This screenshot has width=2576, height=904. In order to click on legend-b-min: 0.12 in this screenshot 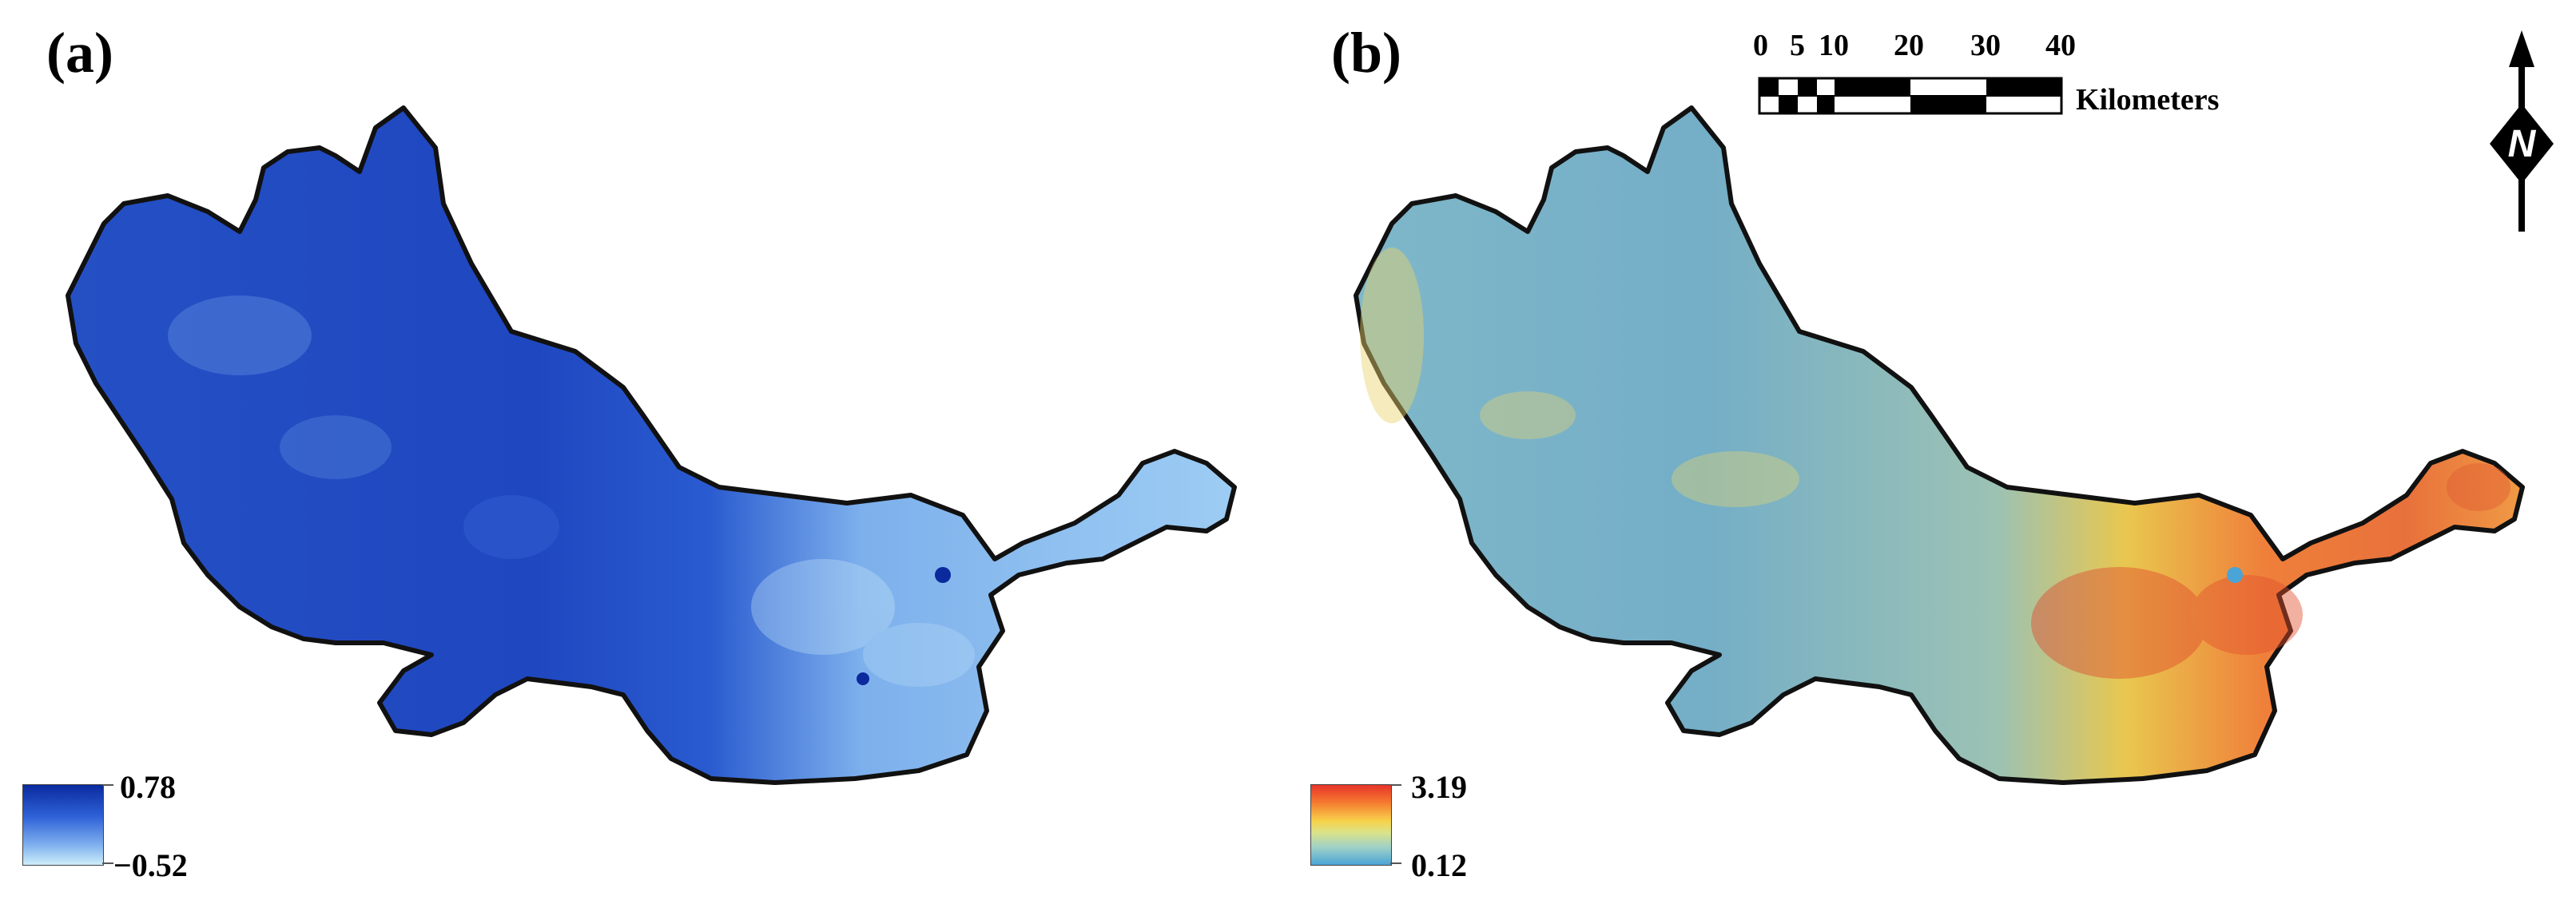, I will do `click(1439, 865)`.